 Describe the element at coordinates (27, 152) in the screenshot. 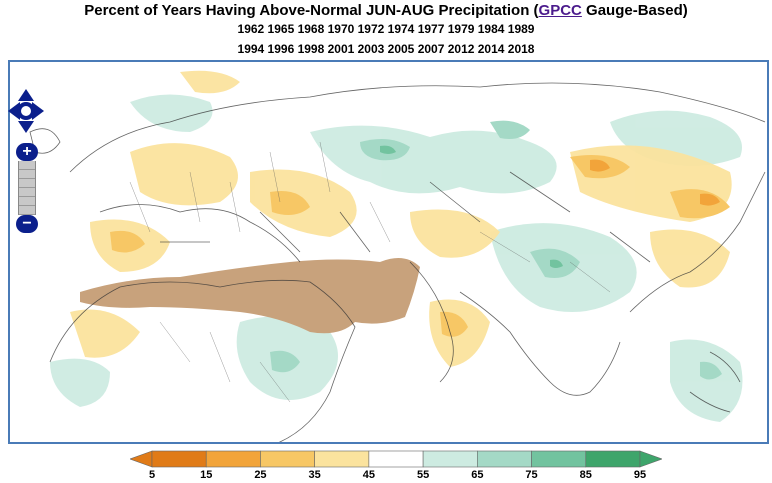

I see `zoom-in-icon: +` at that location.